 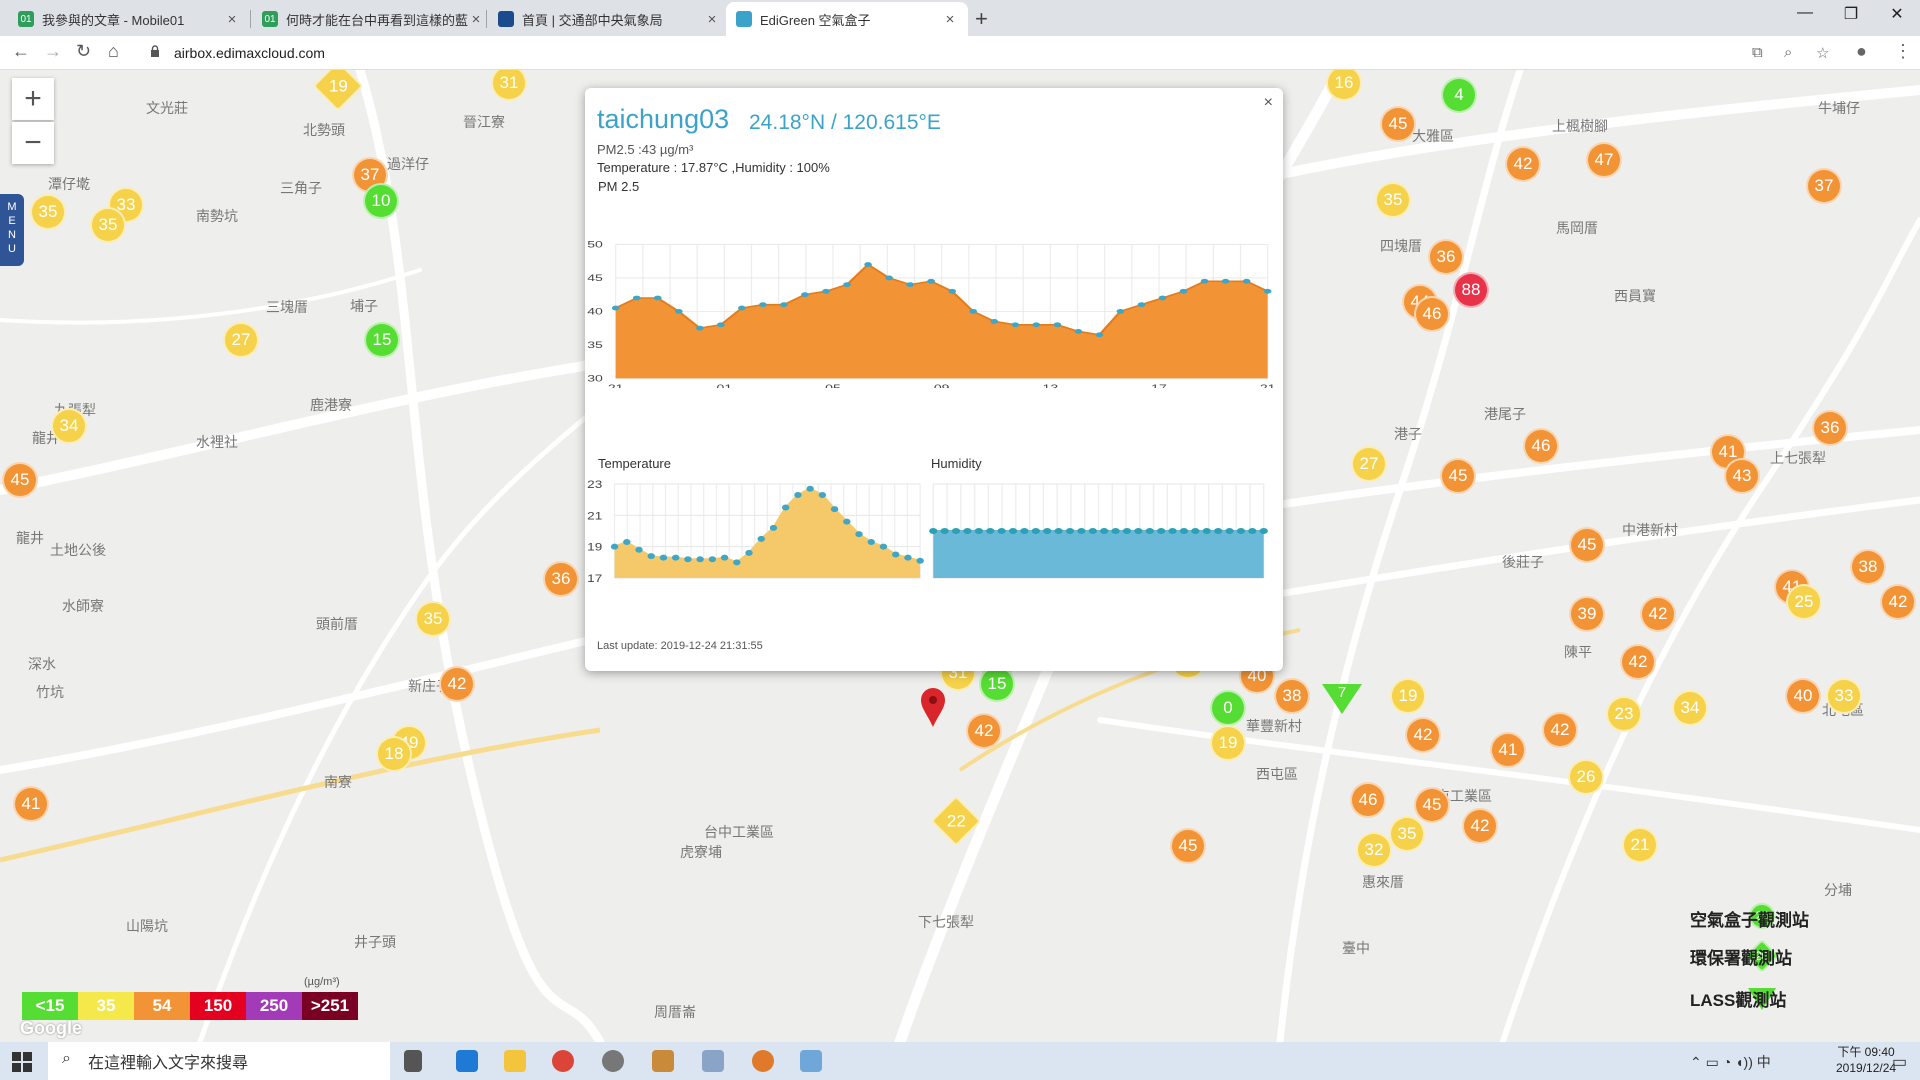 I want to click on zoom-in-button: +, so click(x=33, y=99).